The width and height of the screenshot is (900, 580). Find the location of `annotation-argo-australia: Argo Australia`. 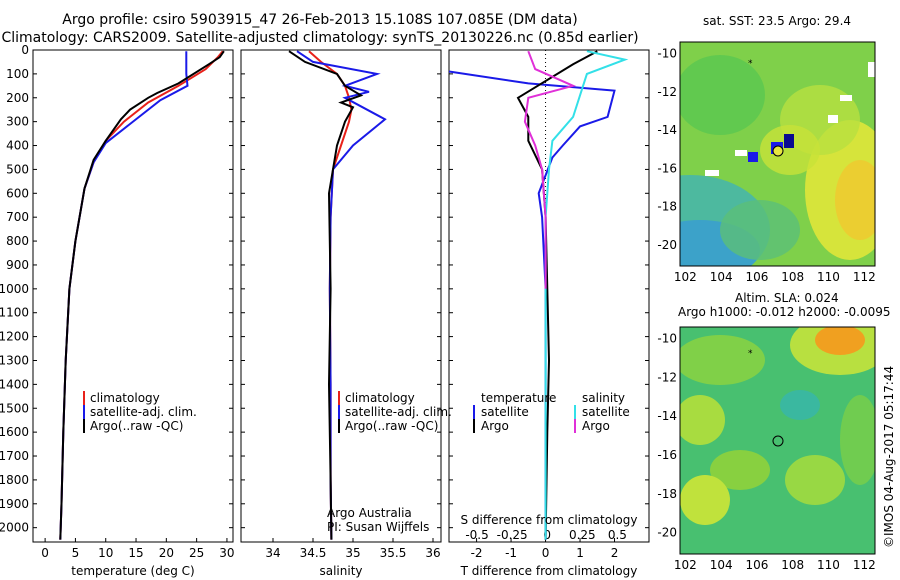

annotation-argo-australia: Argo Australia is located at coordinates (369, 513).